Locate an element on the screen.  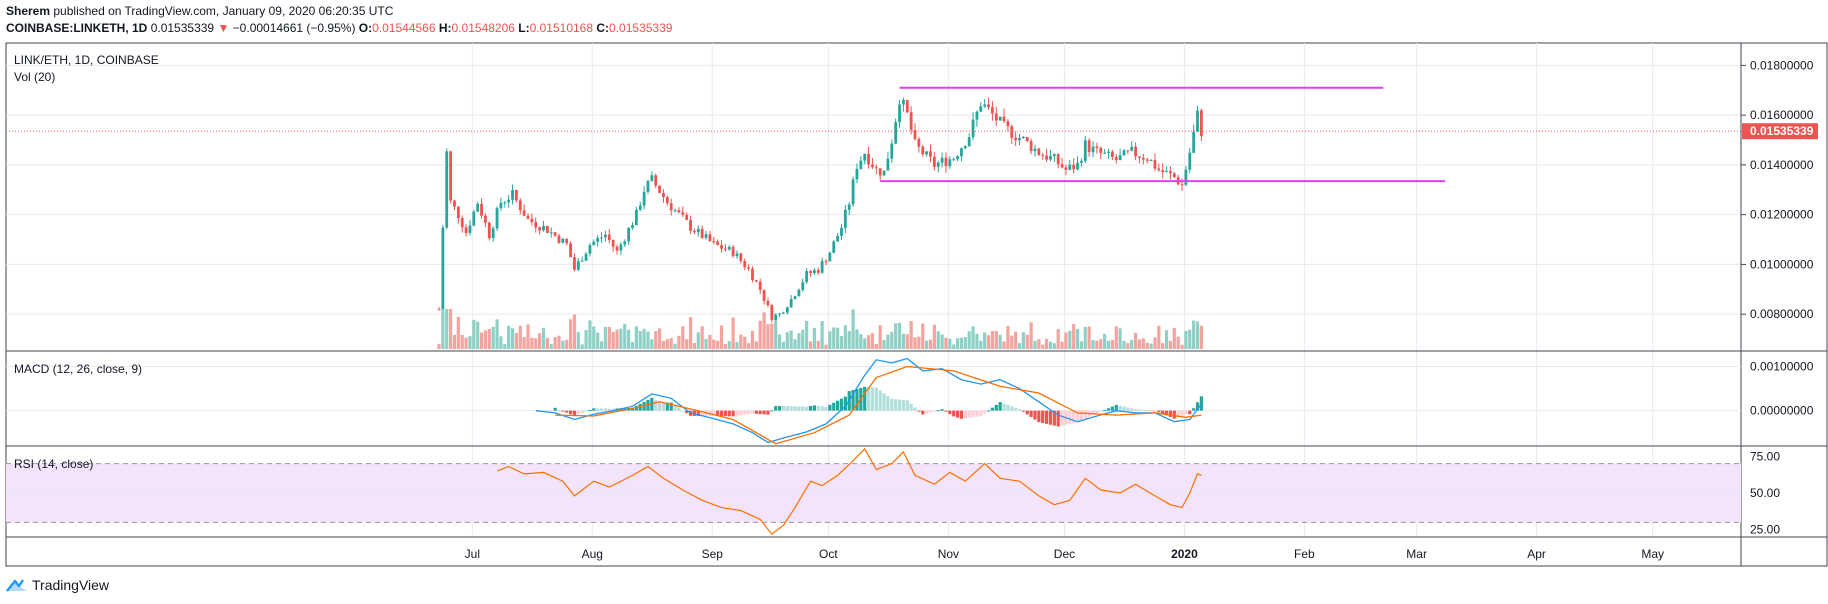
x-tick-label: Nov is located at coordinates (948, 554).